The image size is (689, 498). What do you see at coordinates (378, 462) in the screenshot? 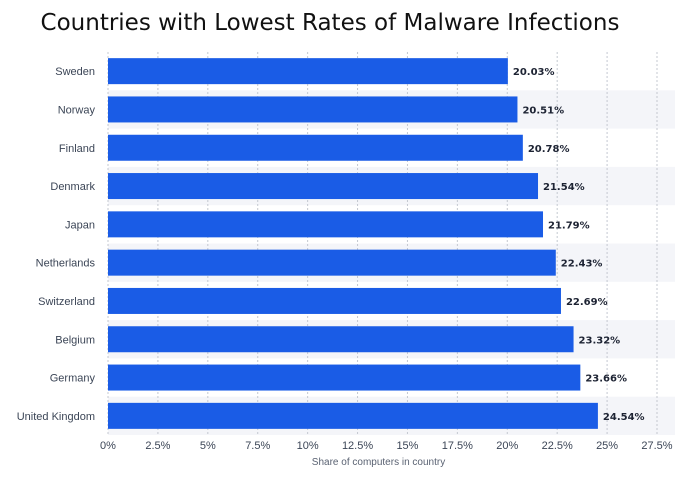
I see `x-axis-title: Share of computers in country` at bounding box center [378, 462].